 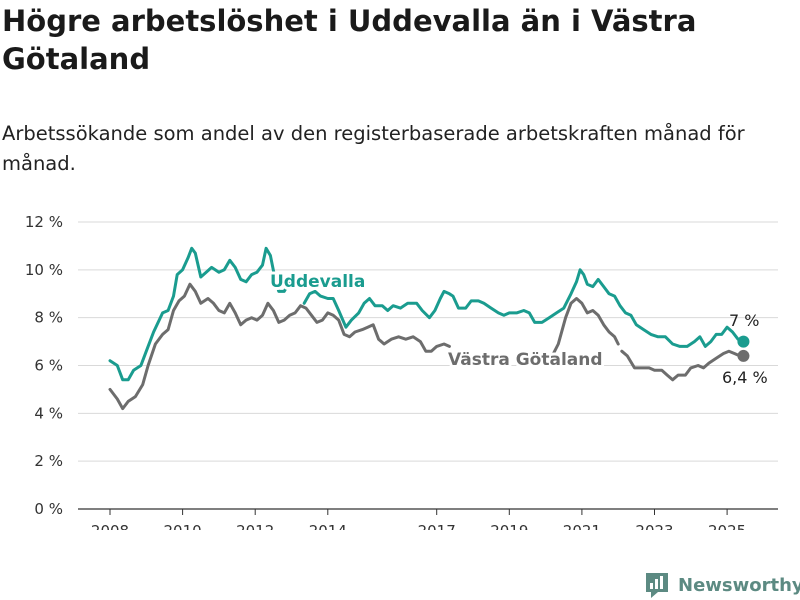 I want to click on x-tick-label: 2014, so click(x=328, y=526).